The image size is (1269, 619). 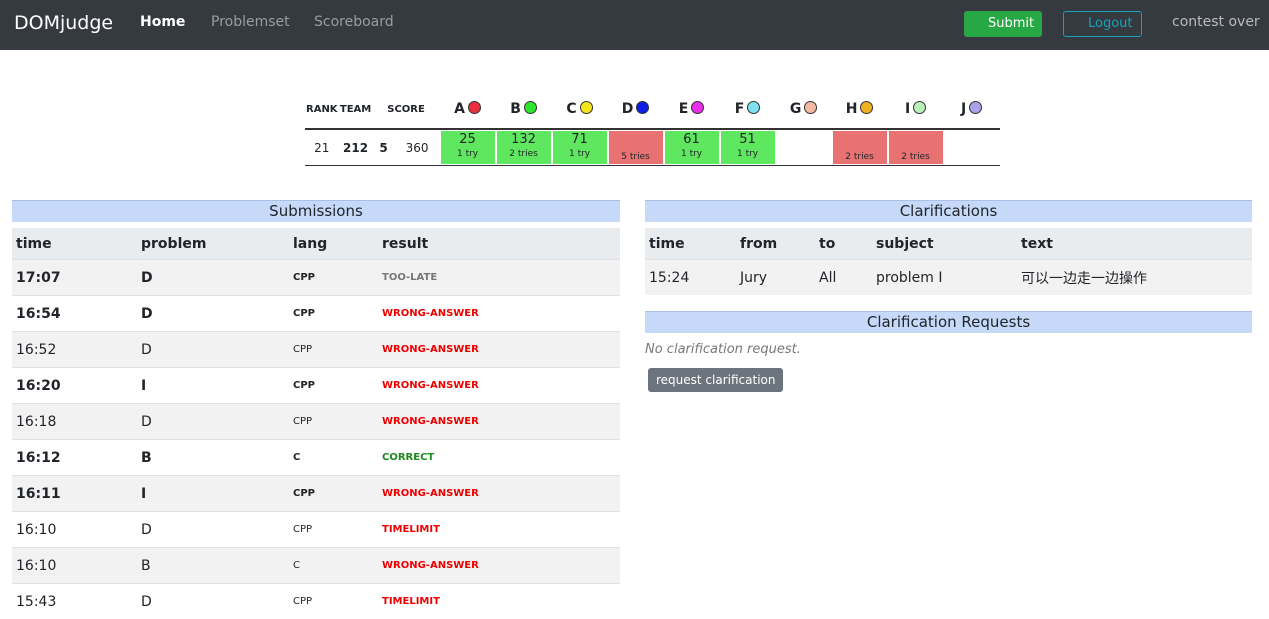 I want to click on lang: C, so click(x=333, y=458).